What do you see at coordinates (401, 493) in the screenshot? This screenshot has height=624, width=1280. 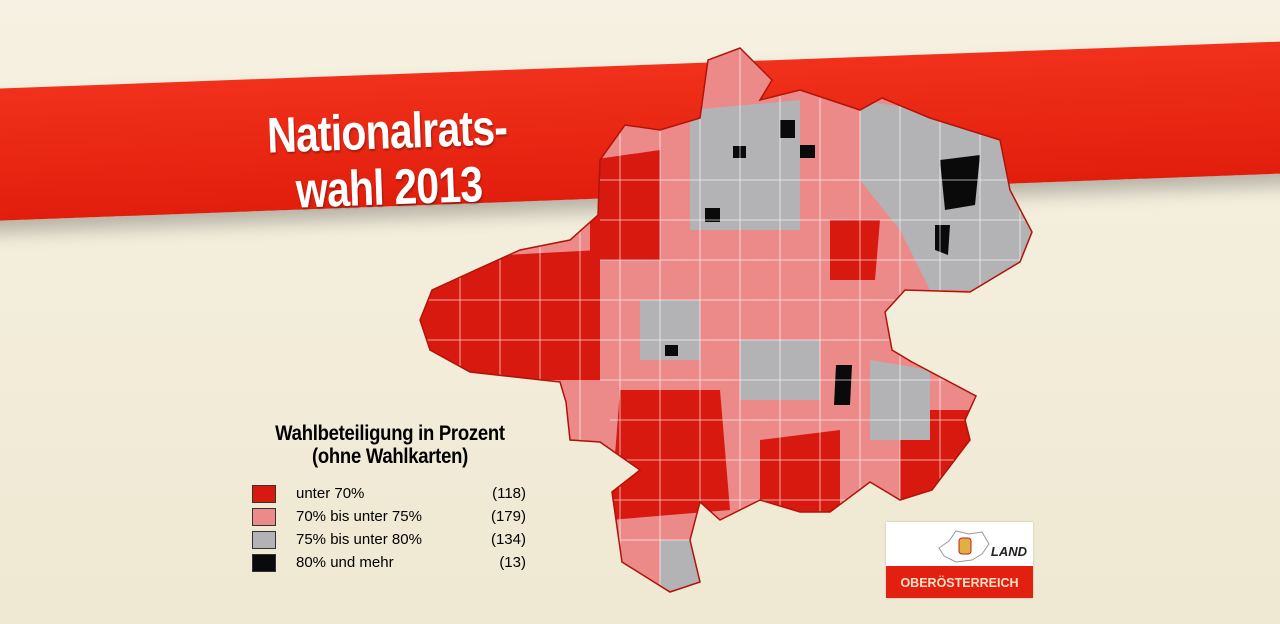 I see `legend-item: unter 70% (118)` at bounding box center [401, 493].